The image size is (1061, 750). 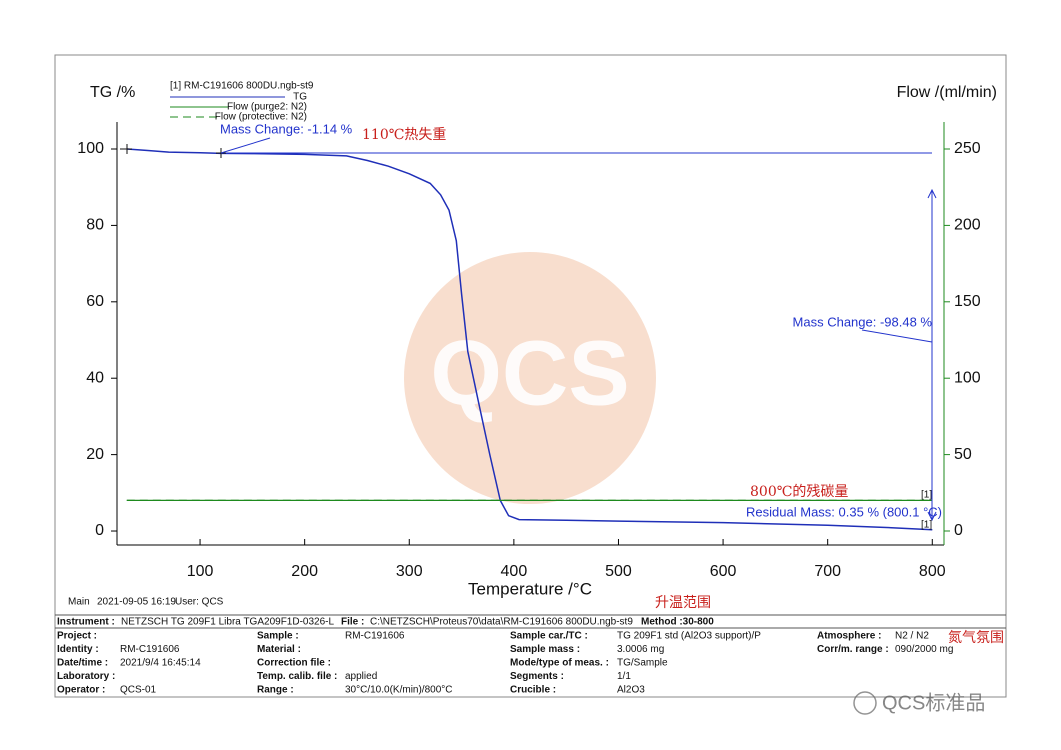 What do you see at coordinates (95, 454) in the screenshot?
I see `y-tick-label: 20` at bounding box center [95, 454].